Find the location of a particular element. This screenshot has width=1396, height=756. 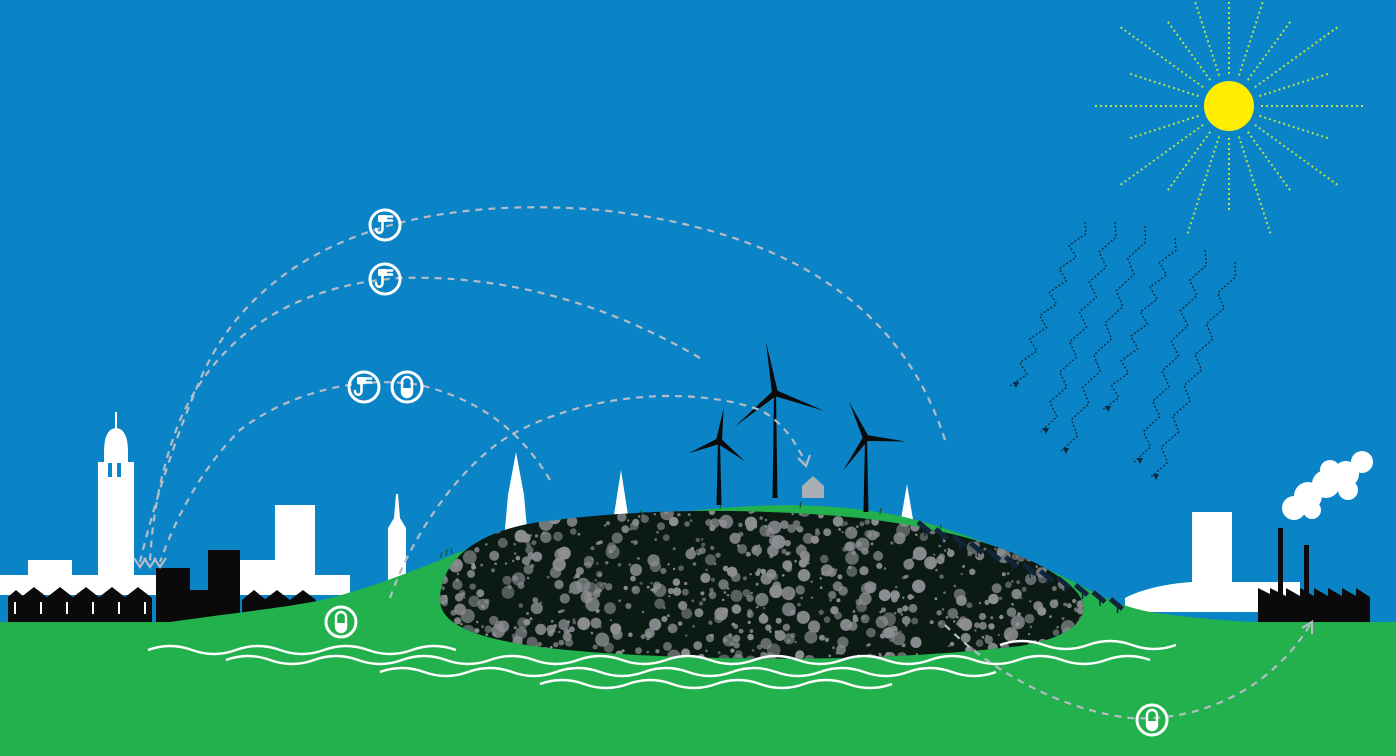

groundwater-waves is located at coordinates (662, 664).